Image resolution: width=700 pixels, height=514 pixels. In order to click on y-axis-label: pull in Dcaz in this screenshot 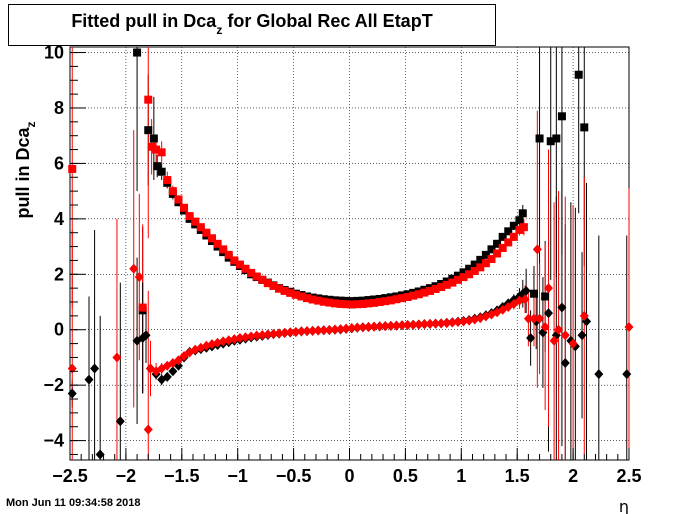, I will do `click(25, 169)`.